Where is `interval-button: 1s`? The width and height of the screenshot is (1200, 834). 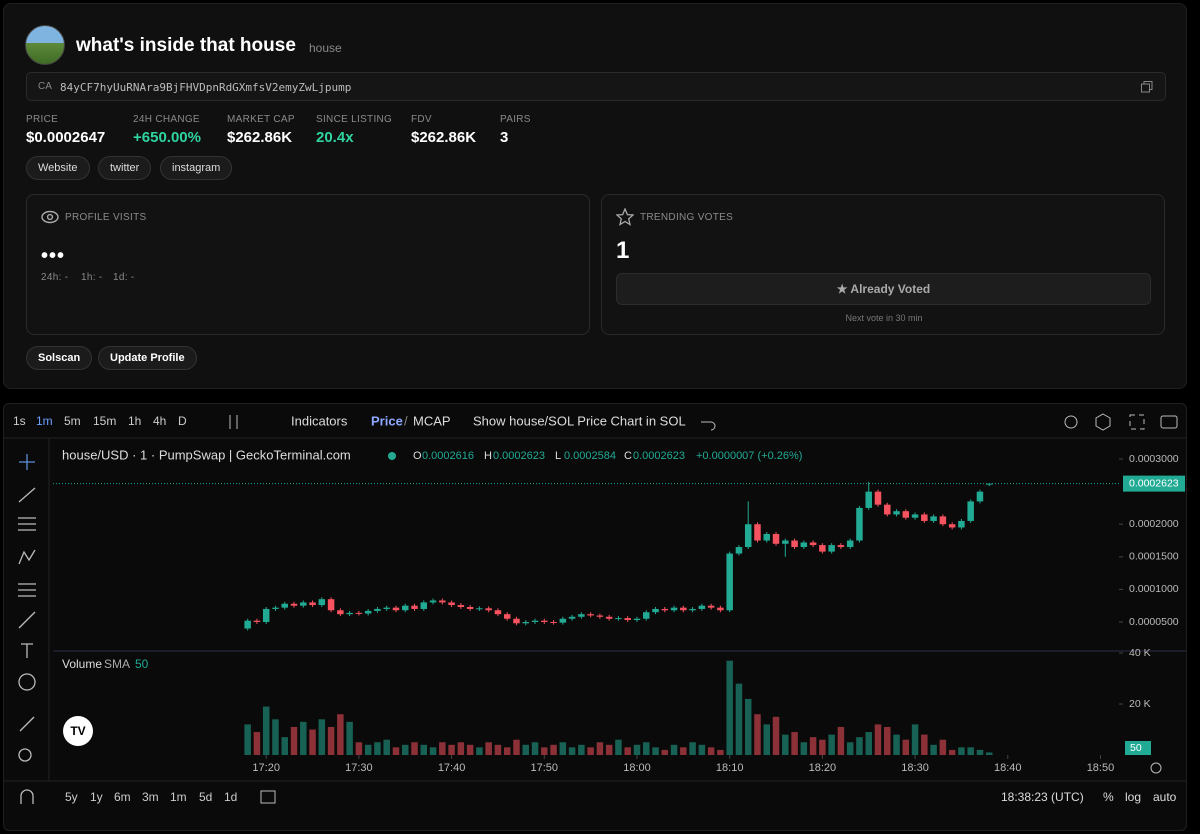 interval-button: 1s is located at coordinates (19, 421).